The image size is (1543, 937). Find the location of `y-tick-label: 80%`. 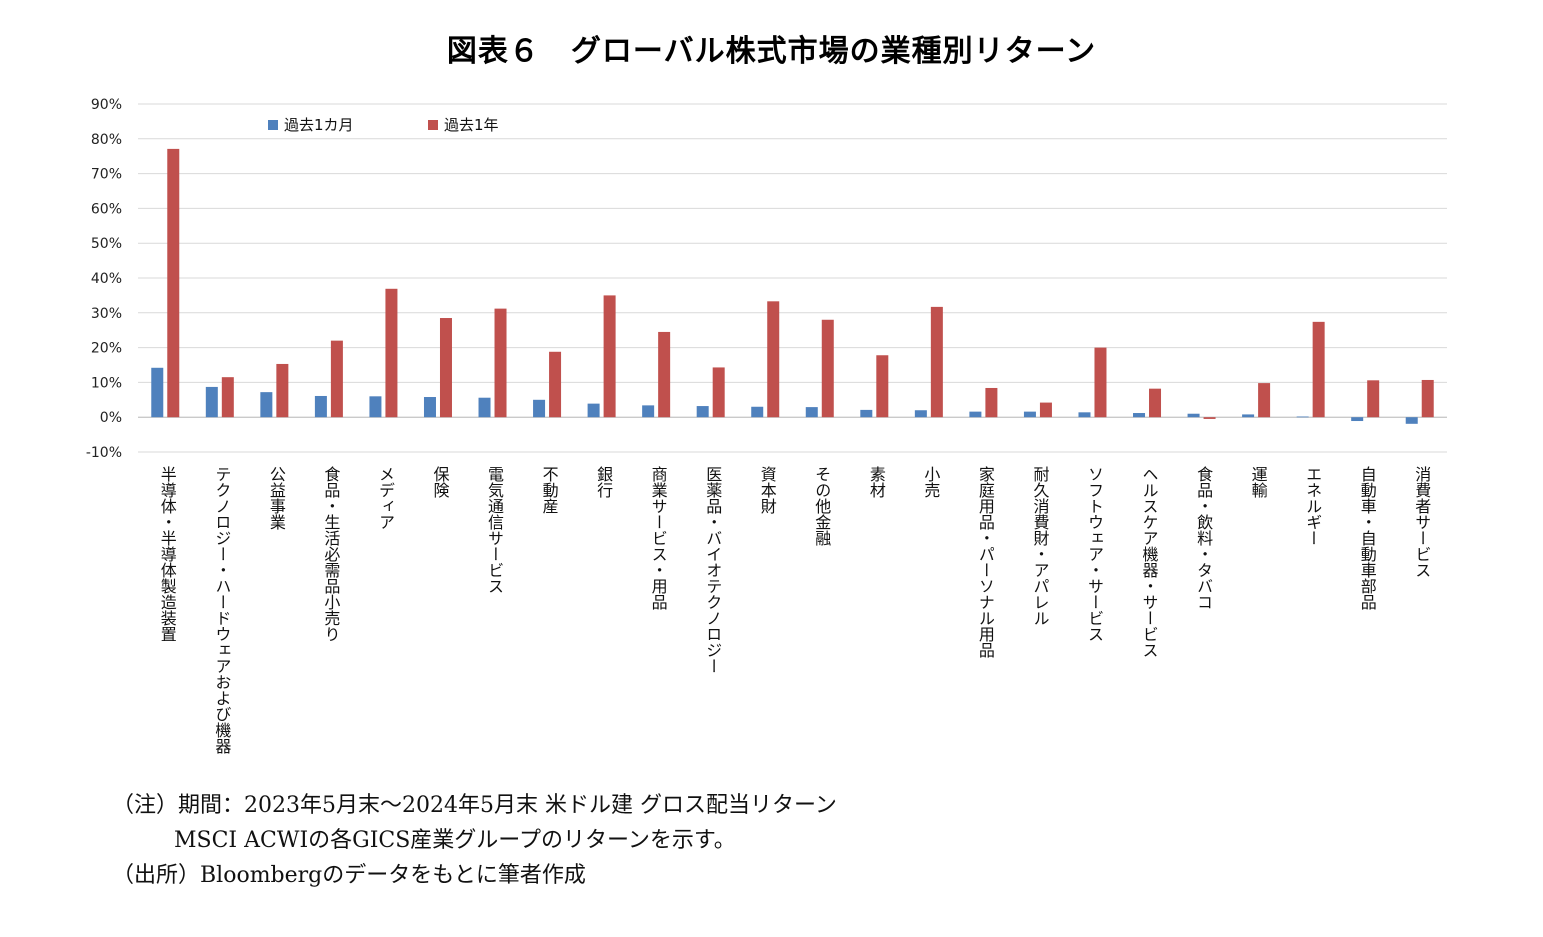

y-tick-label: 80% is located at coordinates (106, 140).